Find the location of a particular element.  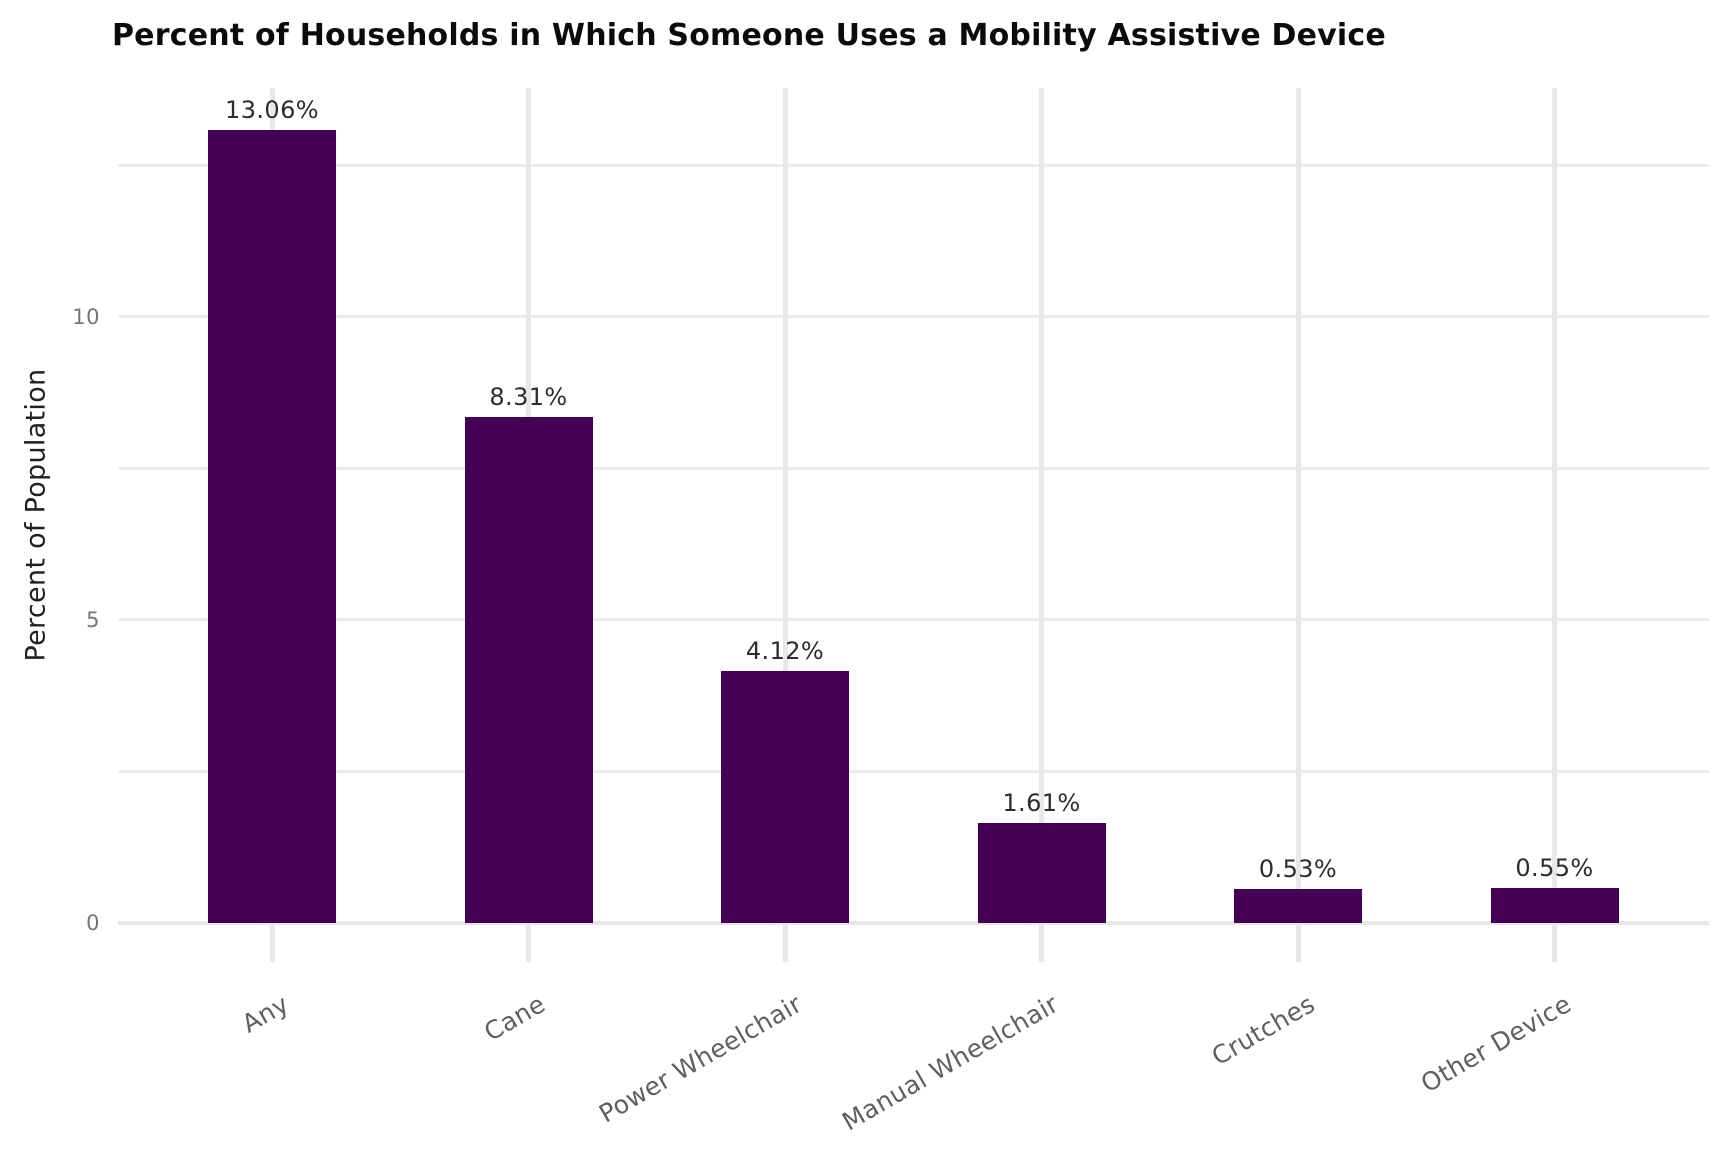

x-category-label: Cane is located at coordinates (515, 1018).